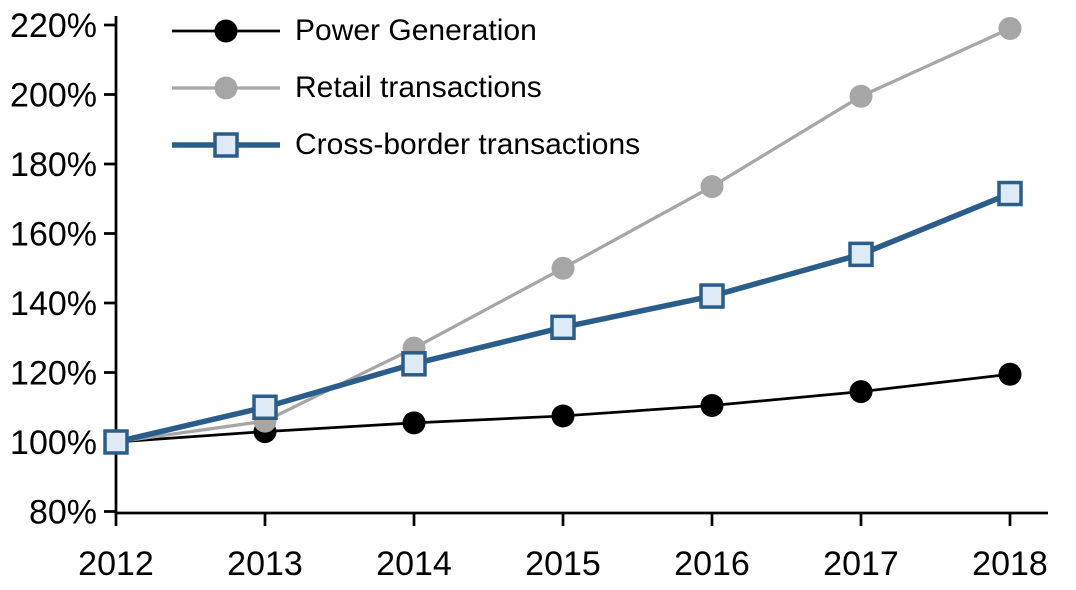 The image size is (1076, 590). Describe the element at coordinates (116, 442) in the screenshot. I see `marker-cross-border-transactions-2012` at that location.